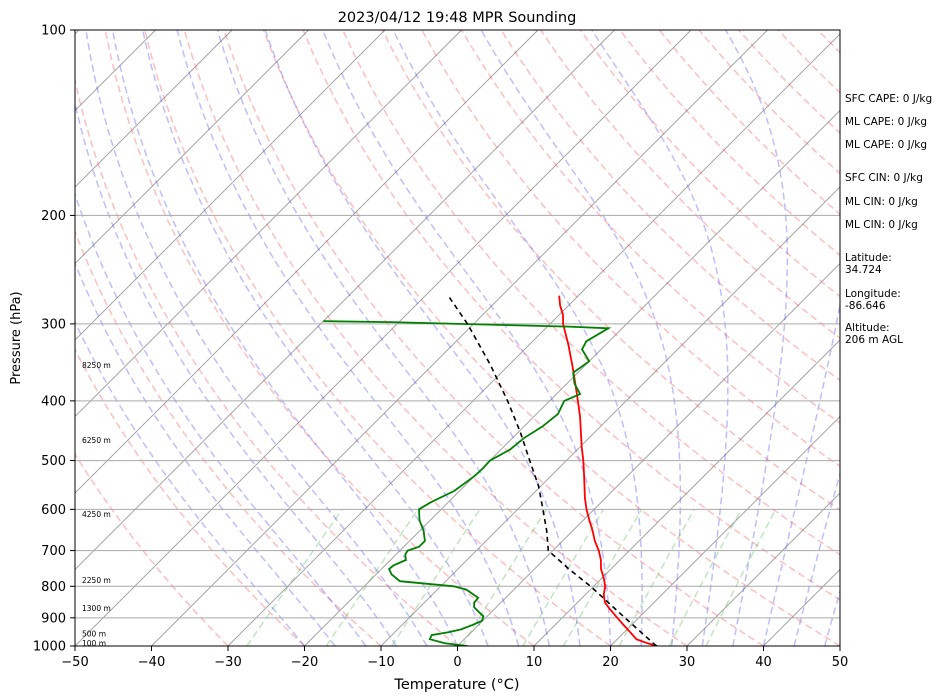 The width and height of the screenshot is (947, 700). I want to click on y-tick-label: 500, so click(53, 461).